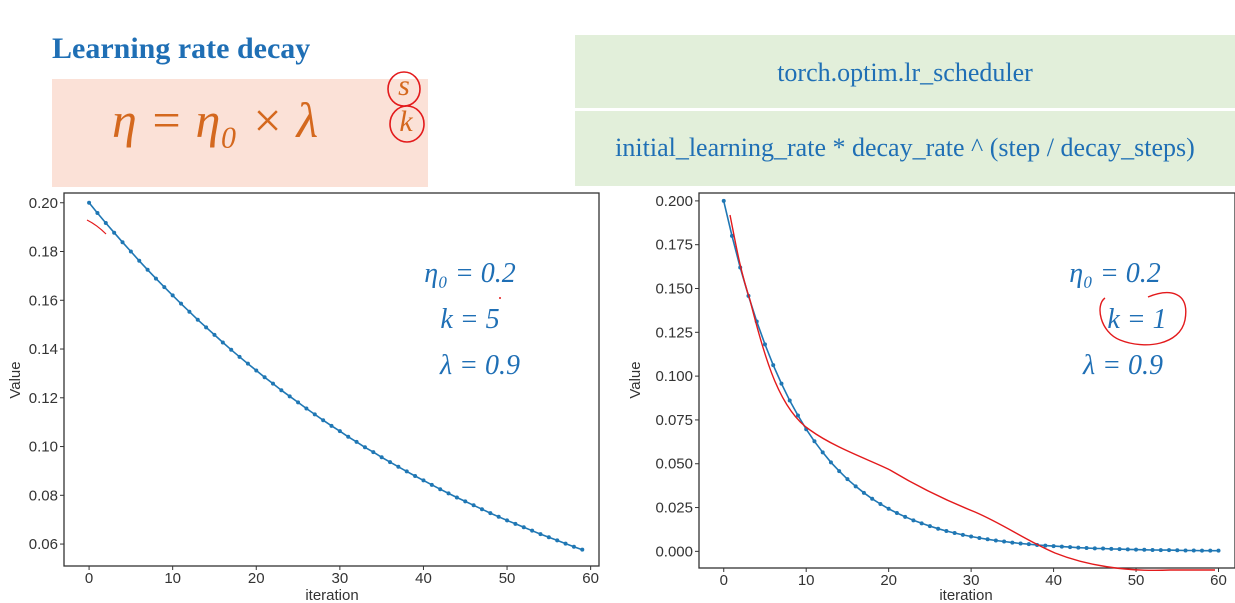  Describe the element at coordinates (590, 578) in the screenshot. I see `x-tick-label: 60` at that location.